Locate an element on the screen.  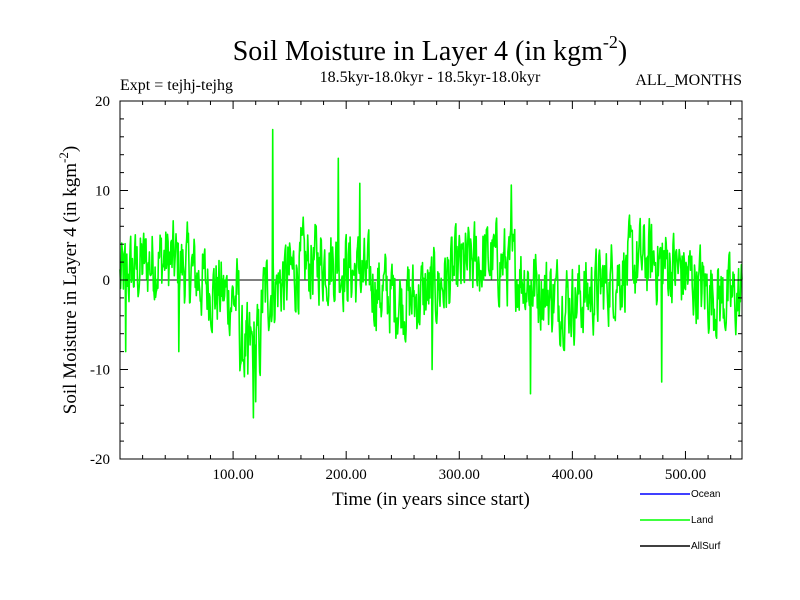
x-tick-label: 100.00 is located at coordinates (232, 475).